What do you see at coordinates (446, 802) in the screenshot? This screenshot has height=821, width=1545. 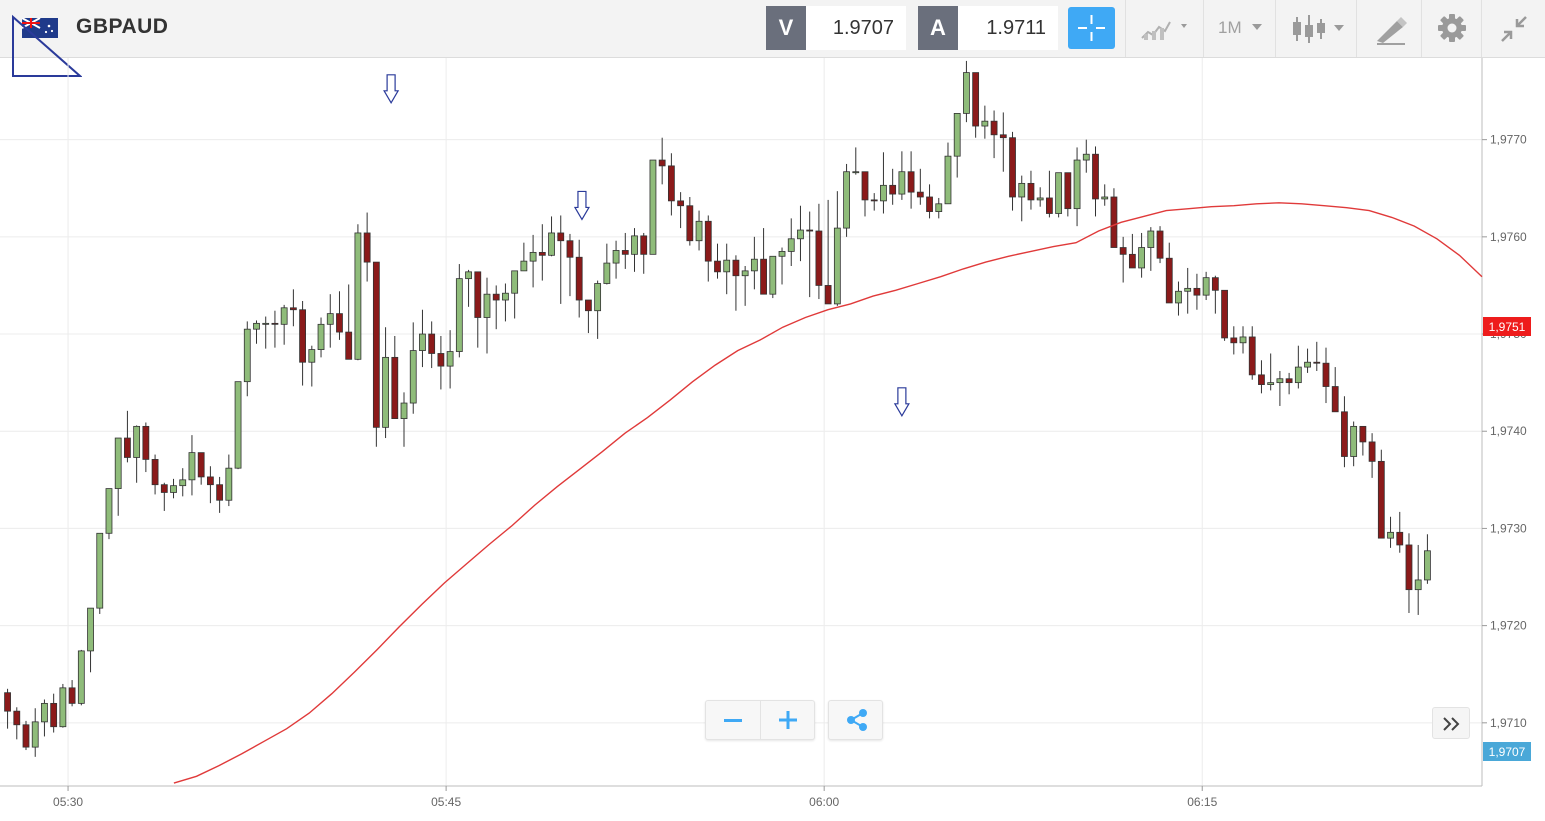 I see `x-tick-label: 05:45` at bounding box center [446, 802].